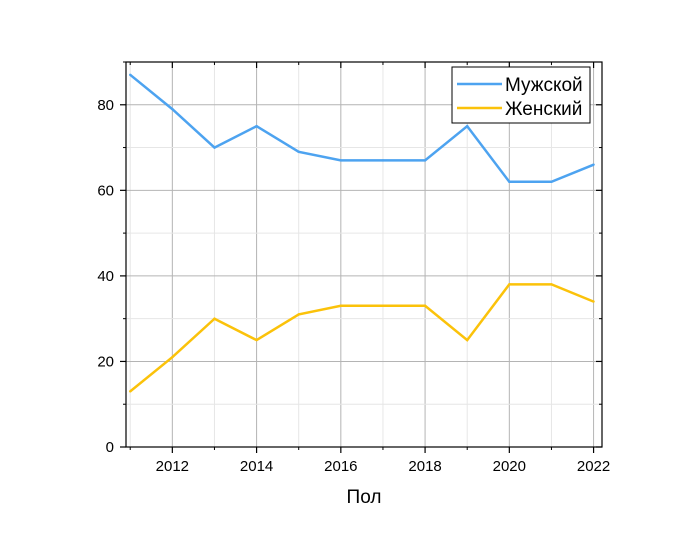 This screenshot has width=700, height=536. Describe the element at coordinates (509, 466) in the screenshot. I see `x-tick-label: 2020` at that location.